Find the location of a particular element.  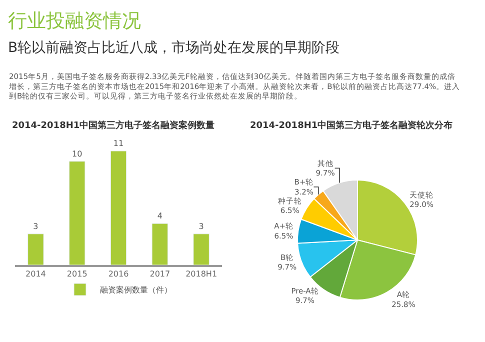

text: 行业投融资情况 is located at coordinates (74, 21).